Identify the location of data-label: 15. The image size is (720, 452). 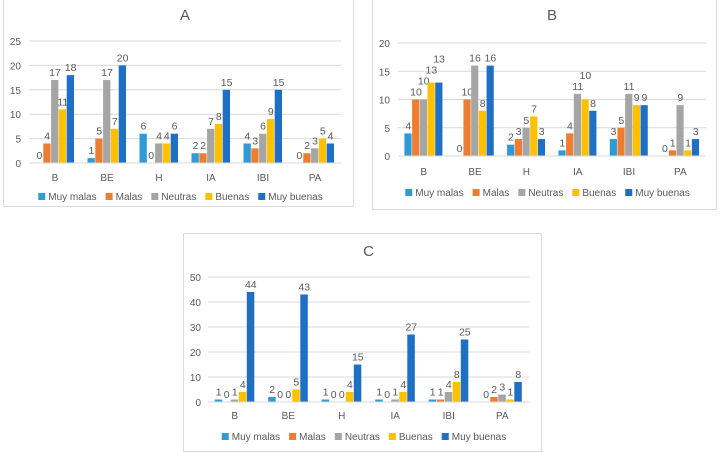
(279, 83).